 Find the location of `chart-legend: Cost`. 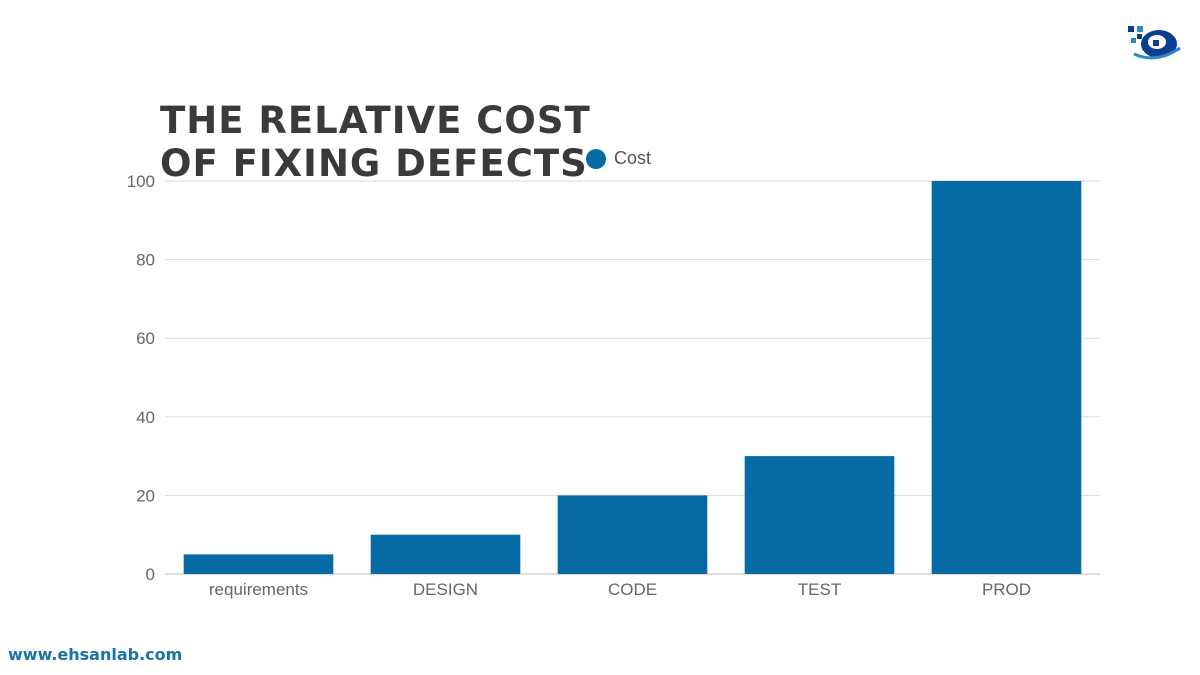

chart-legend: Cost is located at coordinates (618, 158).